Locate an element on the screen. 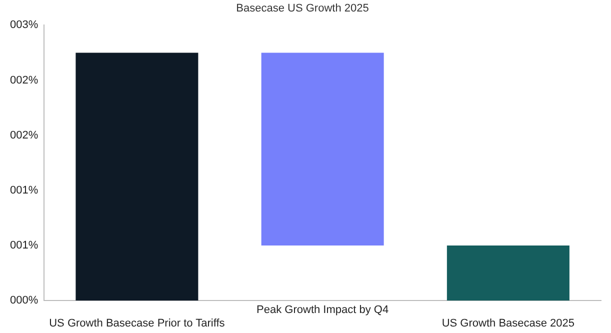  chart-title: Basecase US Growth 2025 is located at coordinates (302, 8).